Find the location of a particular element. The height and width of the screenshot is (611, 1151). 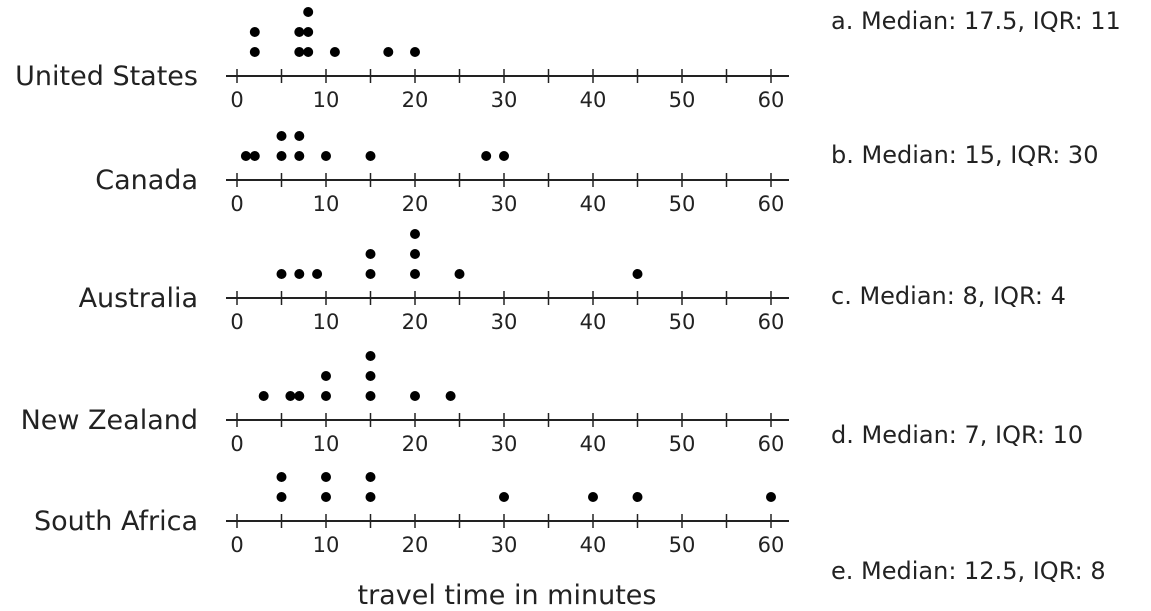

row-label-australia: Australia is located at coordinates (138, 298).